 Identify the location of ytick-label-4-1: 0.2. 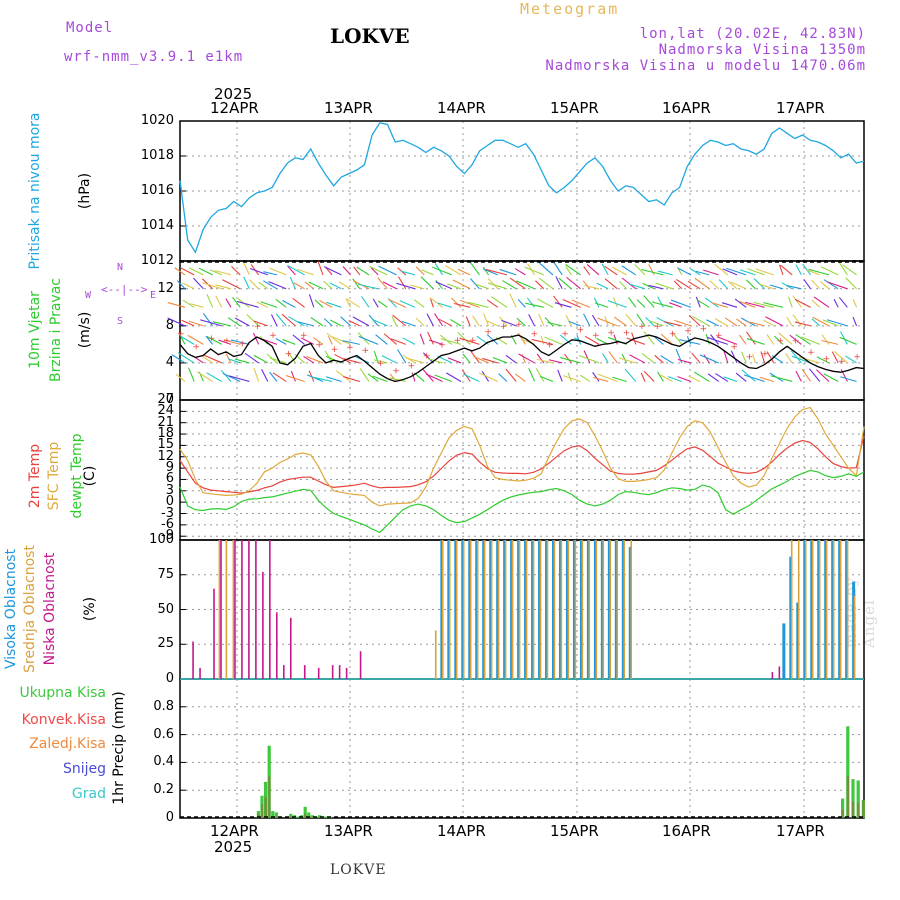
(163, 790).